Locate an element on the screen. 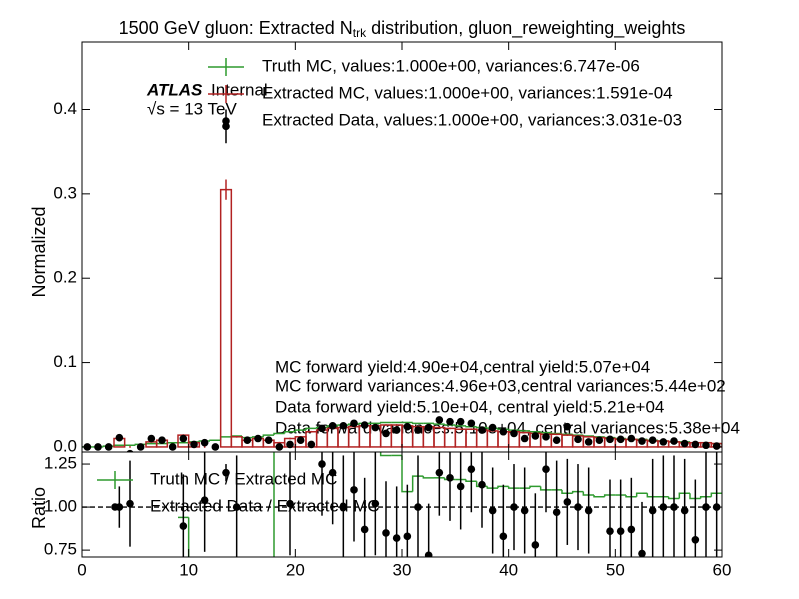  y-tick-label: 0.1 is located at coordinates (65, 361).